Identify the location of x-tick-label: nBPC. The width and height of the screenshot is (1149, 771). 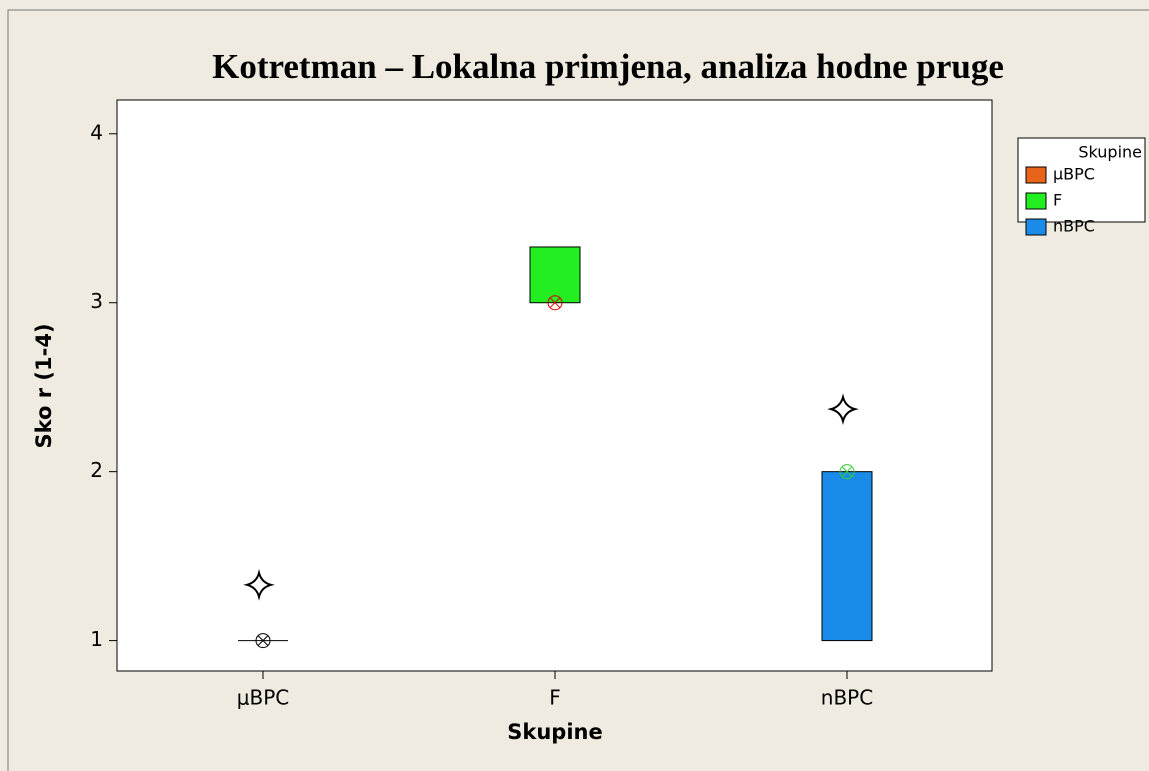
(847, 698).